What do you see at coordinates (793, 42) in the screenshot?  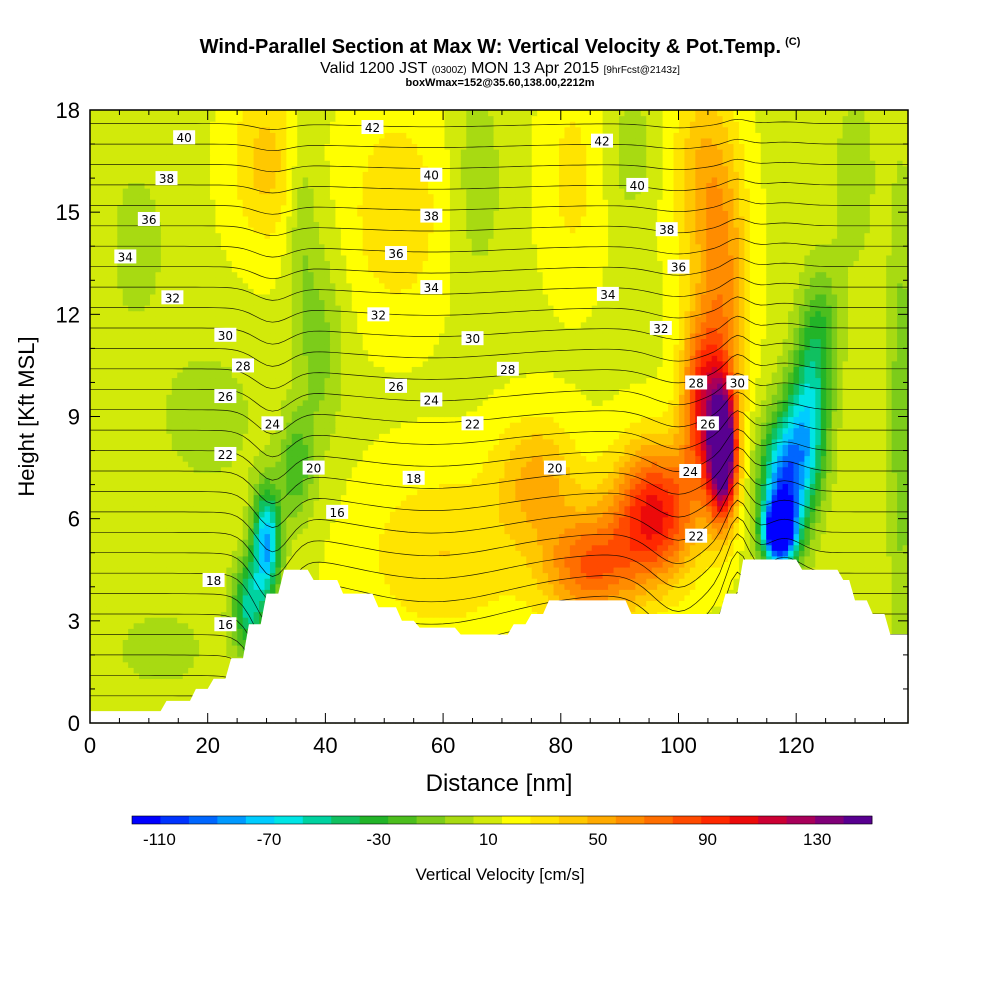 I see `title-tag: (C)` at bounding box center [793, 42].